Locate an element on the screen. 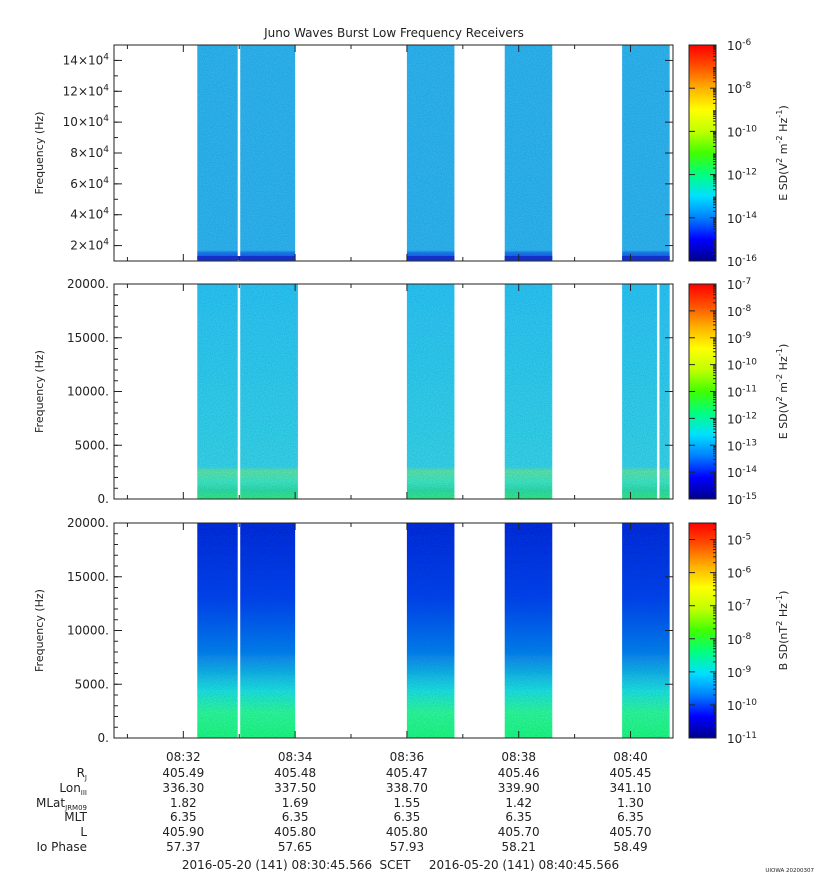 The height and width of the screenshot is (880, 815). y-tick-label: 10×104 is located at coordinates (86, 121).